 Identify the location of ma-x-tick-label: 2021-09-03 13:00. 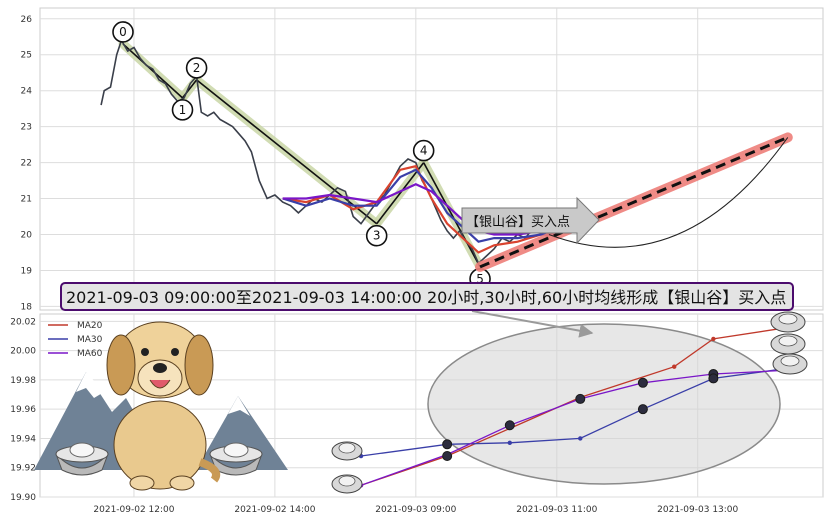
(697, 510).